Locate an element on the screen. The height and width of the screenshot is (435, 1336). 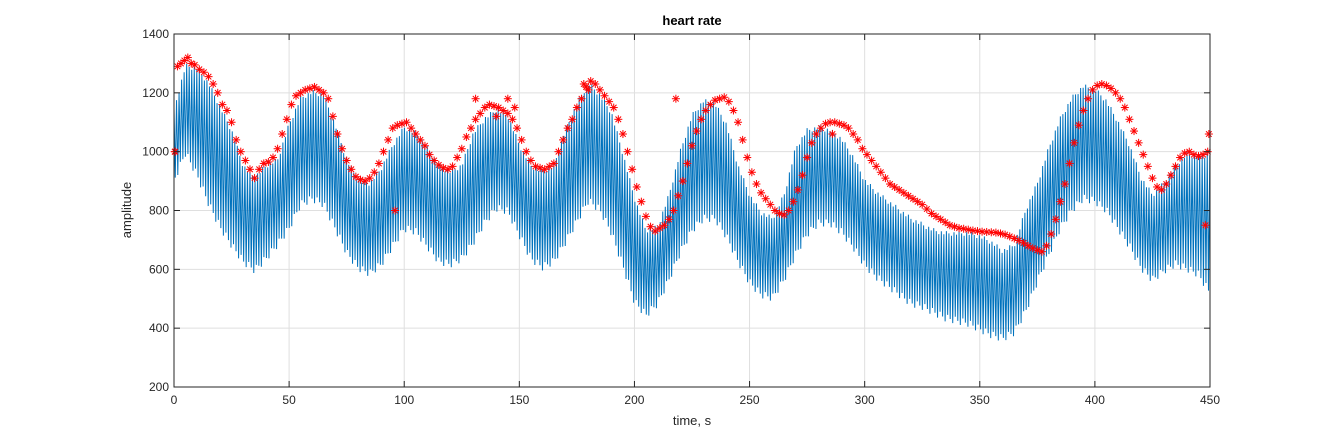
x-tick-label: 150 is located at coordinates (519, 400).